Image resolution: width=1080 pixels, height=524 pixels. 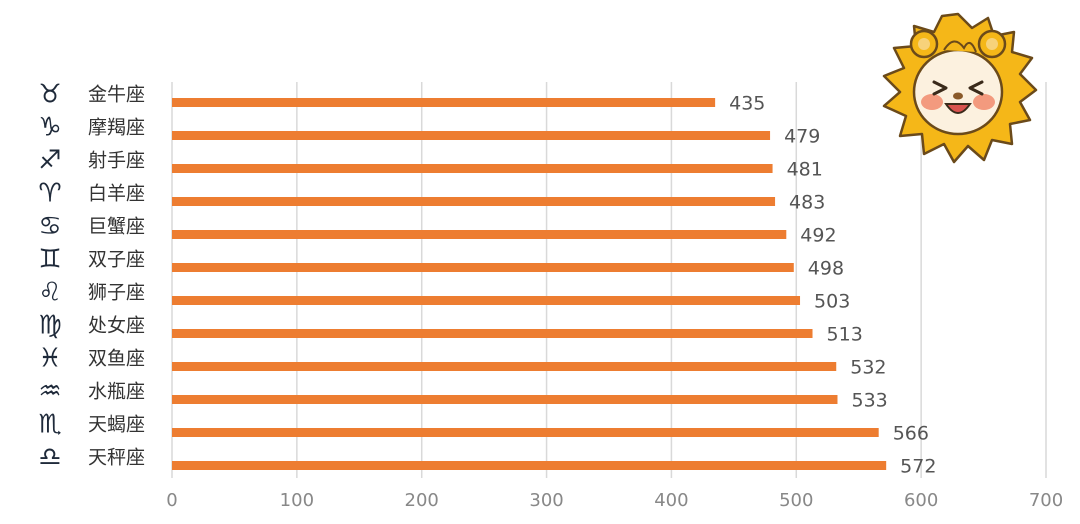 What do you see at coordinates (918, 467) in the screenshot?
I see `value-label: 572` at bounding box center [918, 467].